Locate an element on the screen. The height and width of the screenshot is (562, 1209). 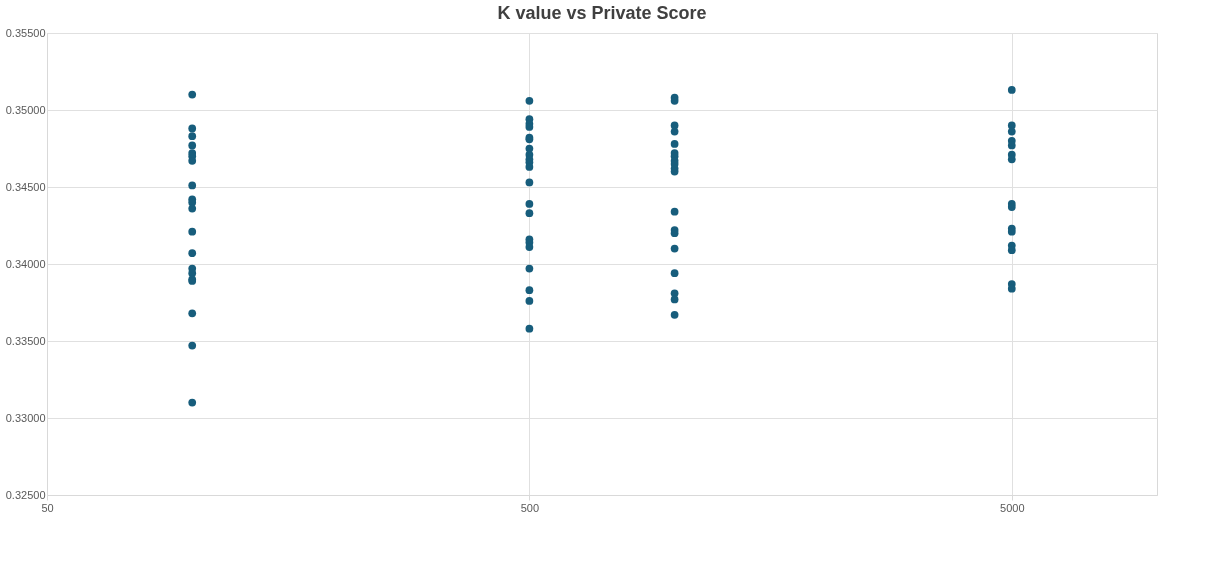
y-tick-label: 0.33500 is located at coordinates (25, 340).